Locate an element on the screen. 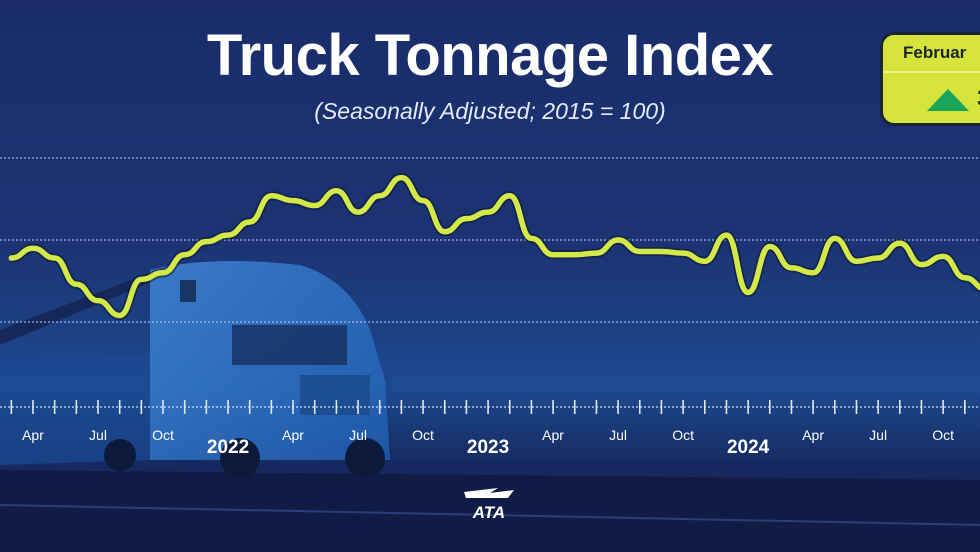  badge-month: Februar is located at coordinates (935, 52).